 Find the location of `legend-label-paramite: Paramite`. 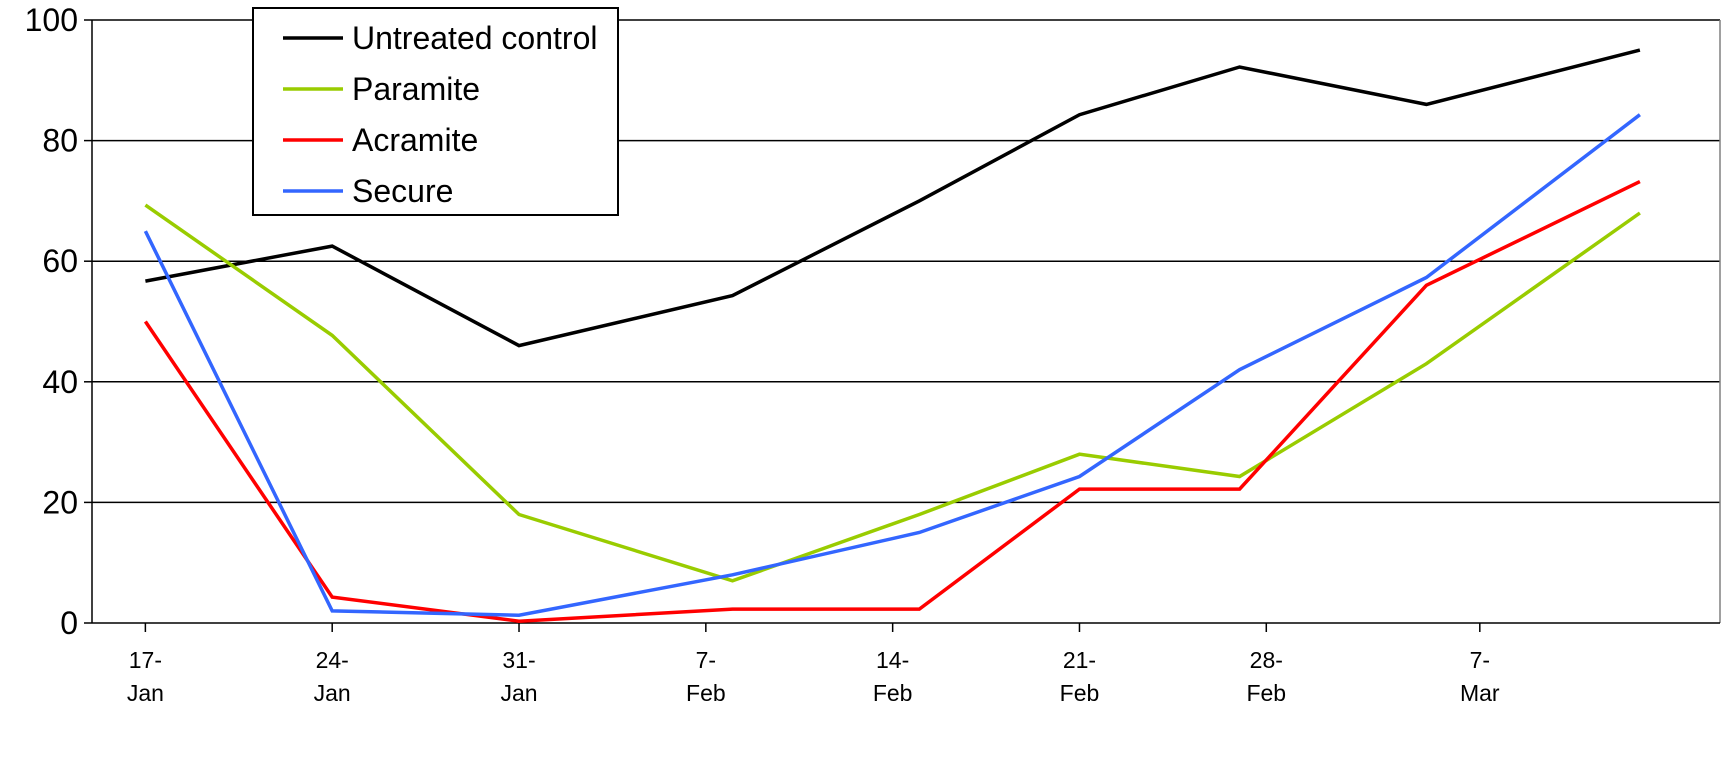

legend-label-paramite: Paramite is located at coordinates (416, 89).